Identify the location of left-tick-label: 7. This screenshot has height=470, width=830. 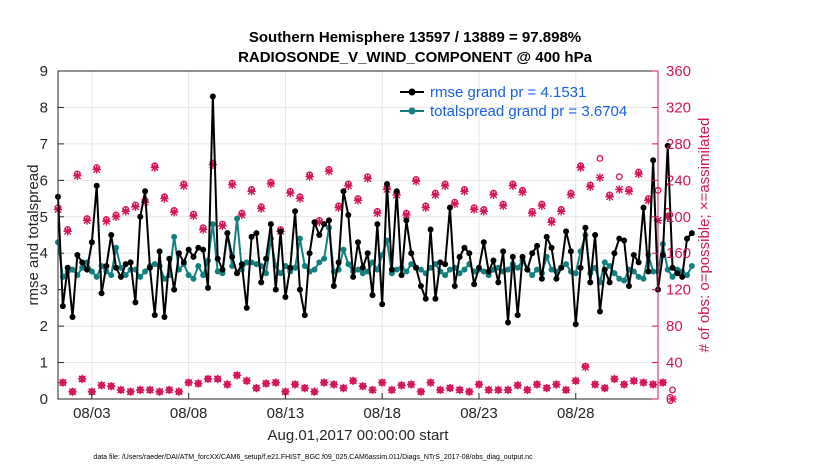
(44, 144).